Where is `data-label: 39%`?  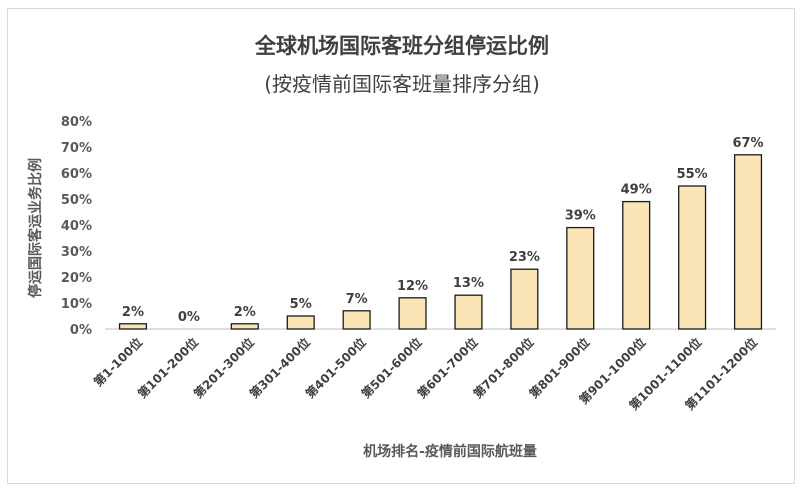 data-label: 39% is located at coordinates (580, 216).